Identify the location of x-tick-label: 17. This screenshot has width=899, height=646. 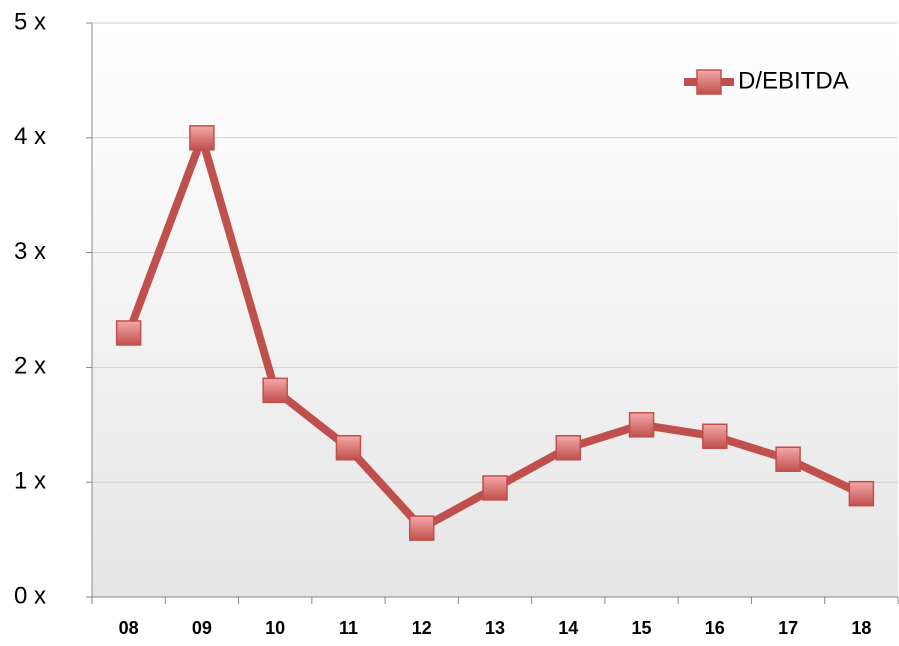
(788, 628).